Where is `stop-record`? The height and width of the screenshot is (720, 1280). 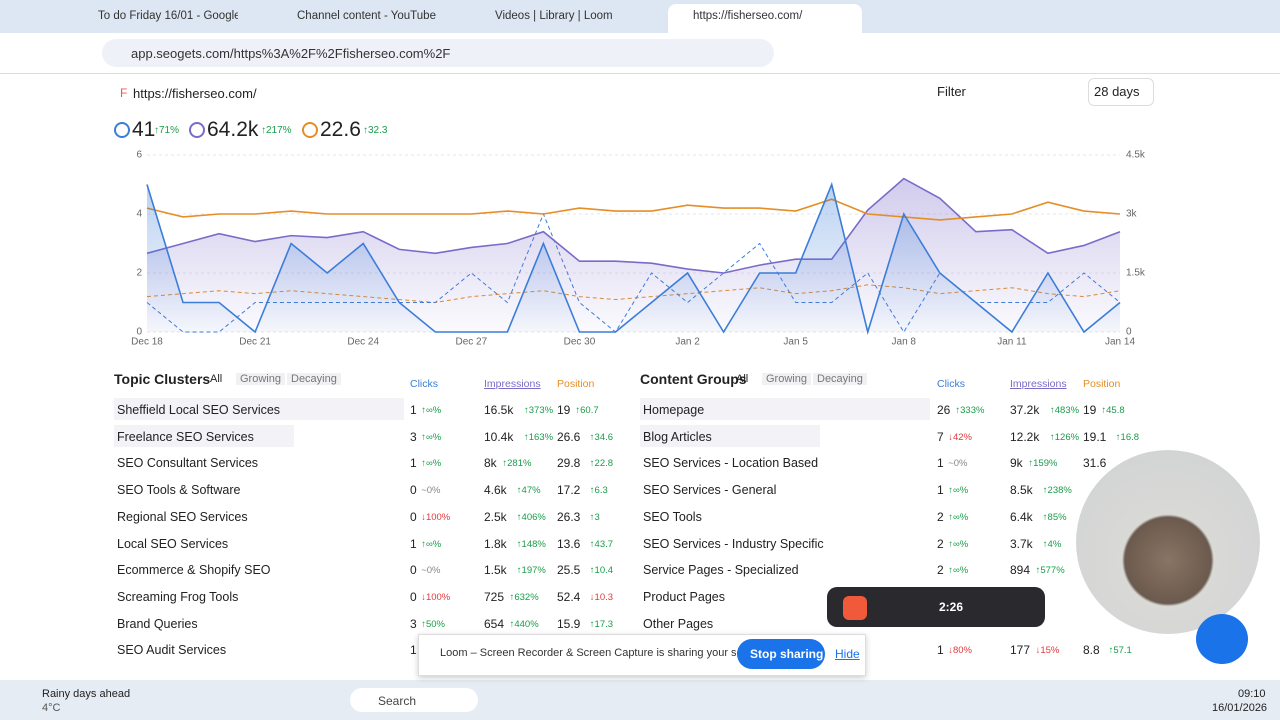
stop-record is located at coordinates (855, 608).